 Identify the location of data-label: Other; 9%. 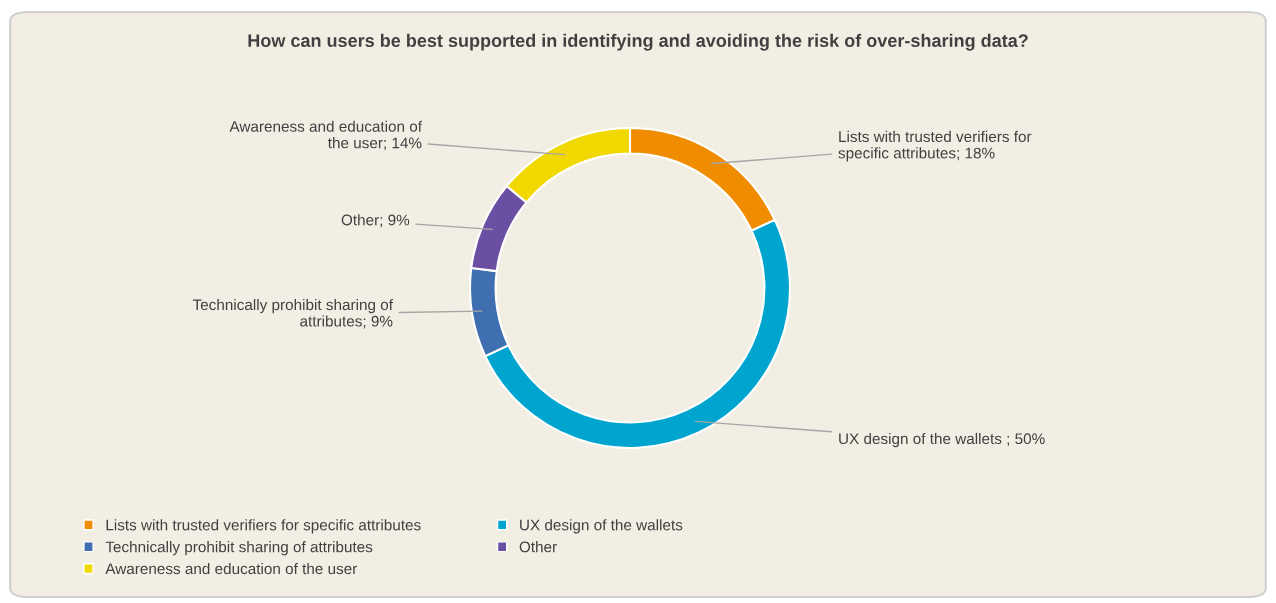
(375, 221).